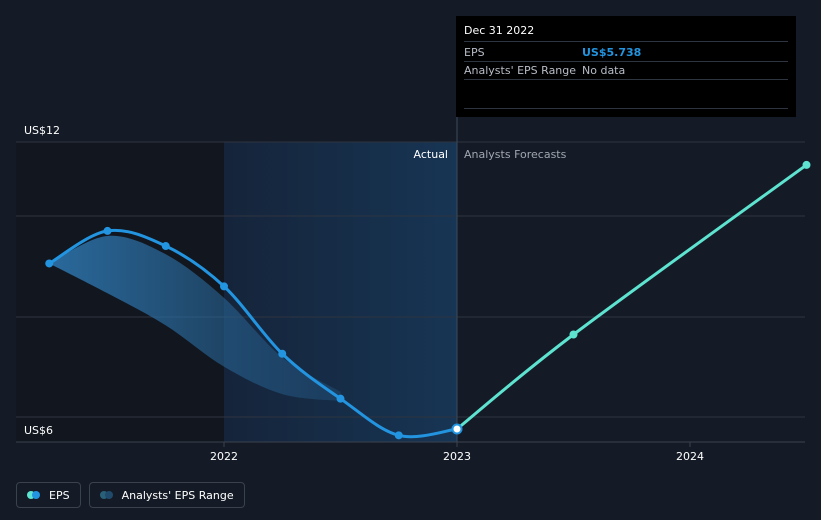 The image size is (821, 520). Describe the element at coordinates (177, 495) in the screenshot. I see `legend-range-label: Analysts' EPS Range` at that location.